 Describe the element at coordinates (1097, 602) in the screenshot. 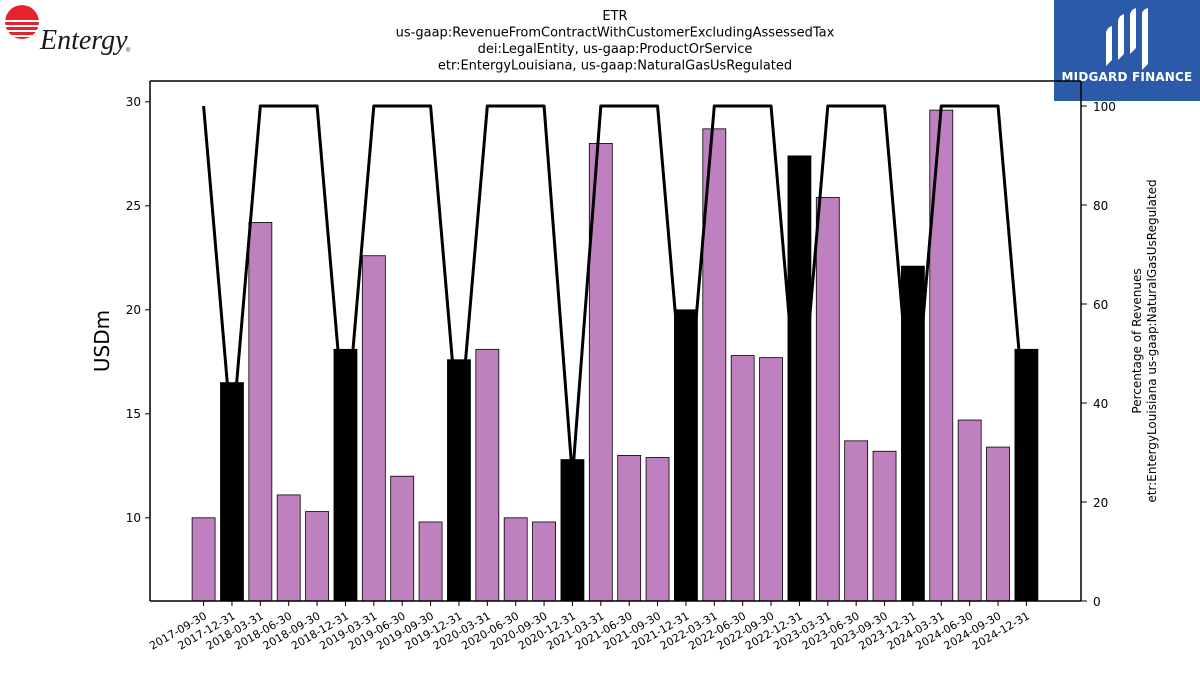

I see `y2-tick-label-0: 0` at that location.